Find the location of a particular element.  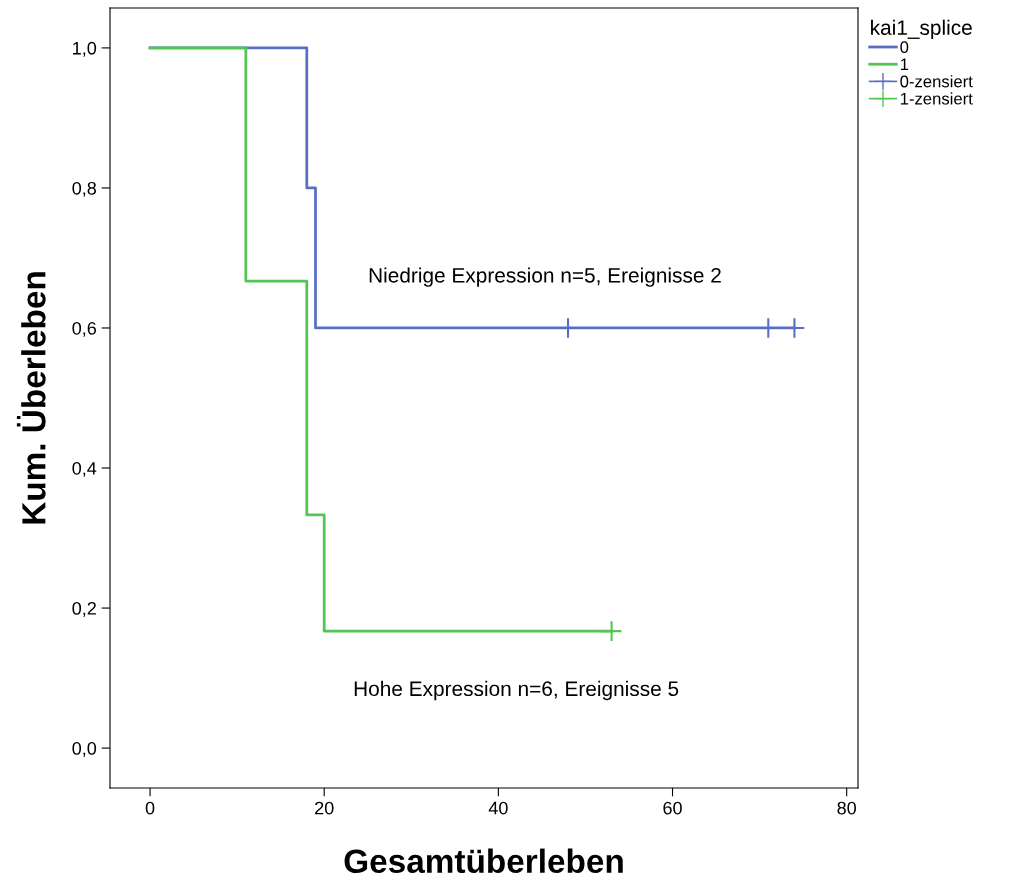

legend-label: 0 is located at coordinates (904, 47).